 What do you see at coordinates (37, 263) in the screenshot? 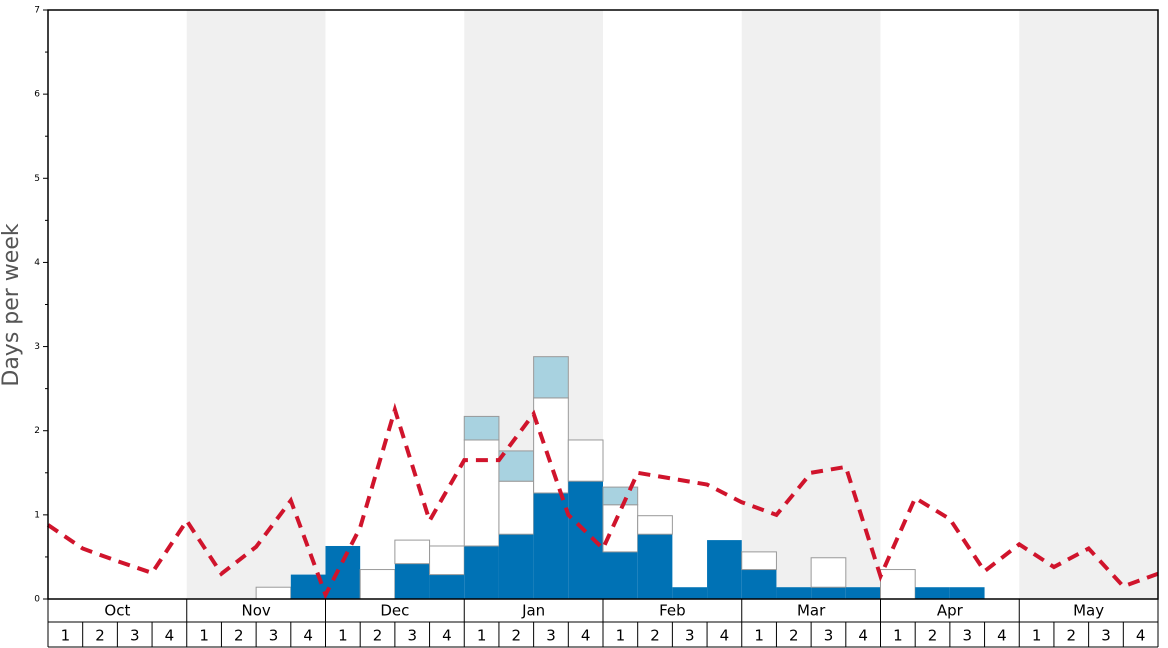
I see `y-tick-label: 4` at bounding box center [37, 263].